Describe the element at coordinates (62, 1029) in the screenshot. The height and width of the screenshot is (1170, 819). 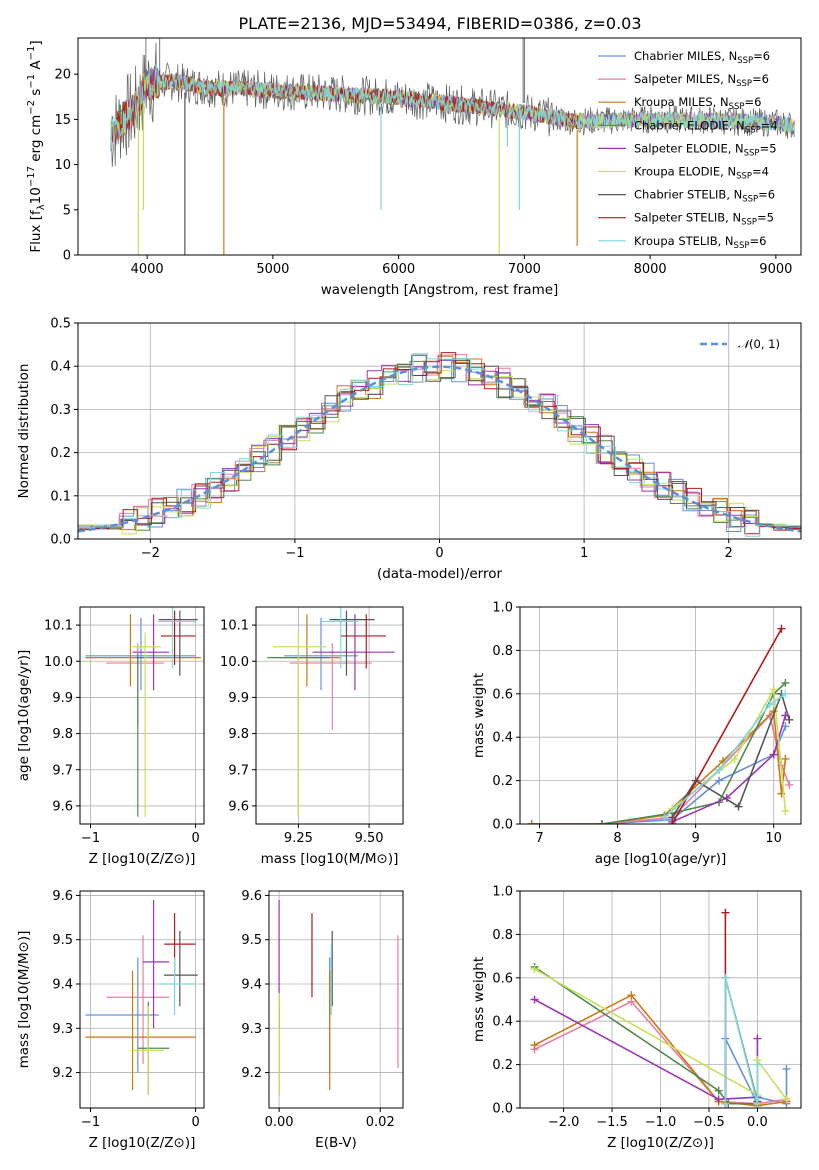
I see `y-tick-label: 9.3` at that location.